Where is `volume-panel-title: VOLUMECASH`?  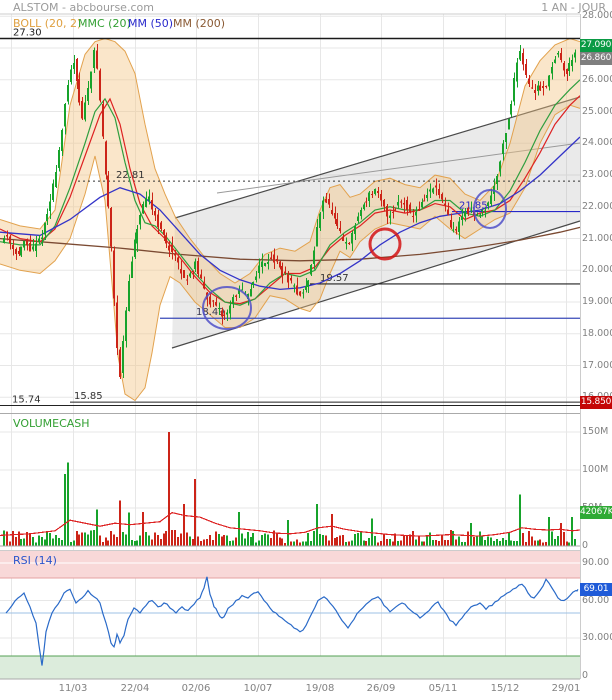 volume-panel-title: VOLUMECASH is located at coordinates (51, 423).